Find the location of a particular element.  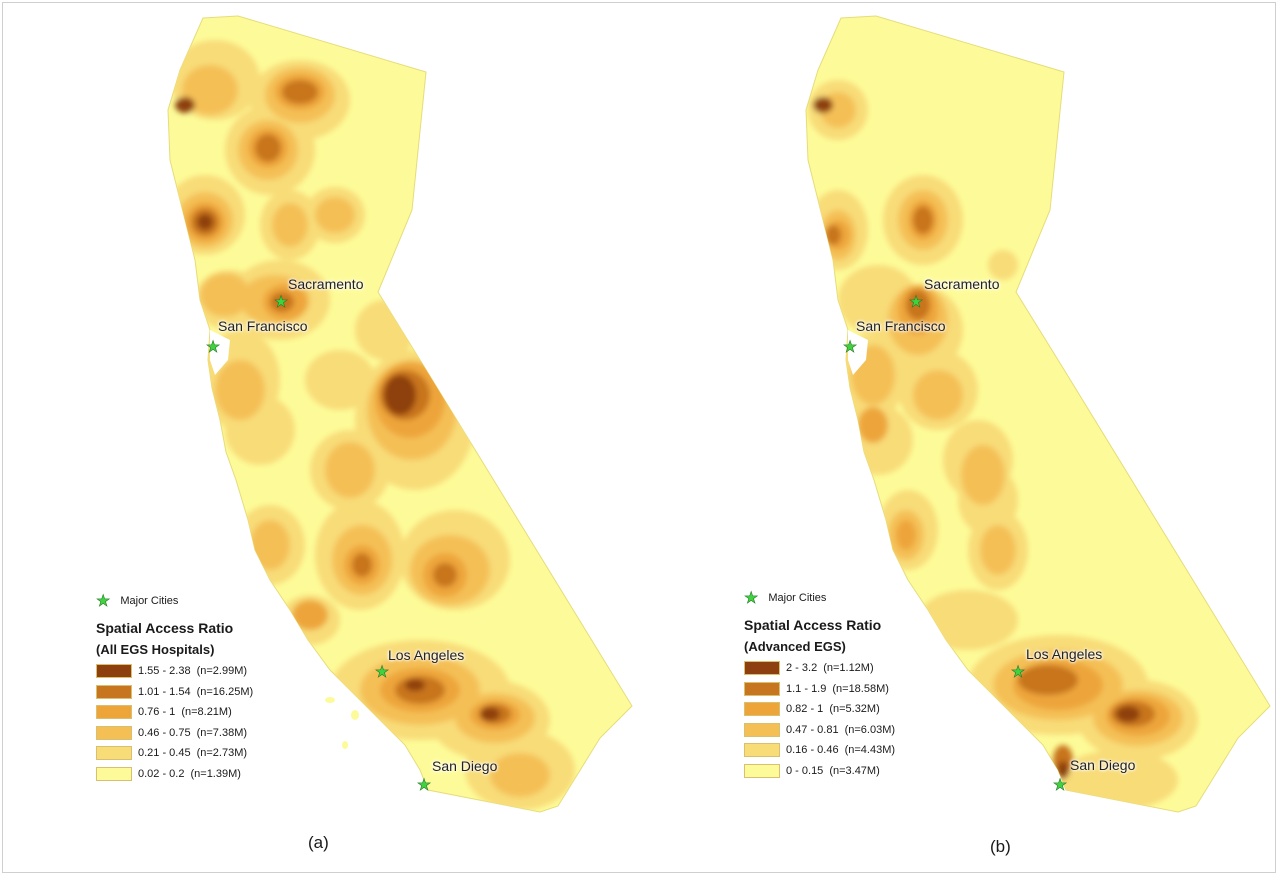

legend-entry: 0.76 - 1 (n=8.21M) is located at coordinates (174, 712).